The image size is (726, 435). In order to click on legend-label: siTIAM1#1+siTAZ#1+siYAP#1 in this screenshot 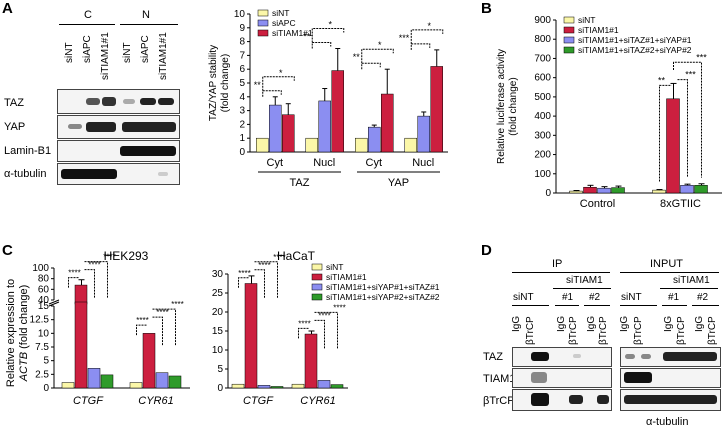, I will do `click(635, 40)`.